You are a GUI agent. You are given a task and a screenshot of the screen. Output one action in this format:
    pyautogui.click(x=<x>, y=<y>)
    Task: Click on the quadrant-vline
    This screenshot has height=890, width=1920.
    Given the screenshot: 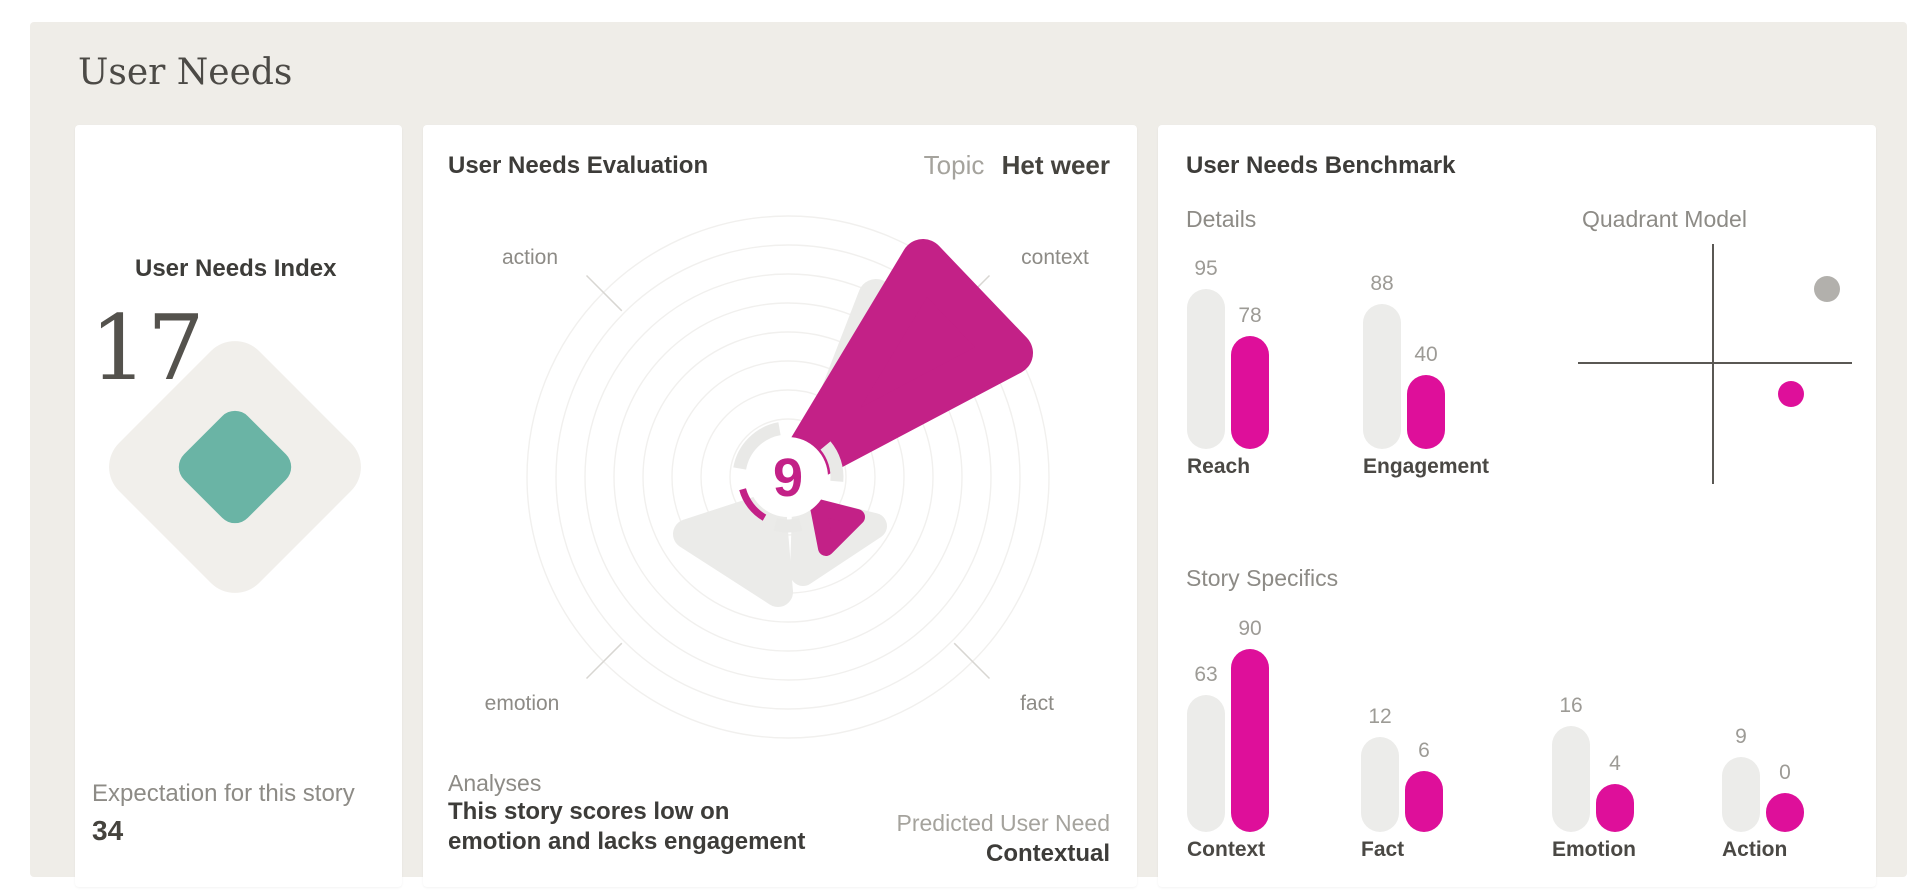 What is the action you would take?
    pyautogui.click(x=1713, y=364)
    